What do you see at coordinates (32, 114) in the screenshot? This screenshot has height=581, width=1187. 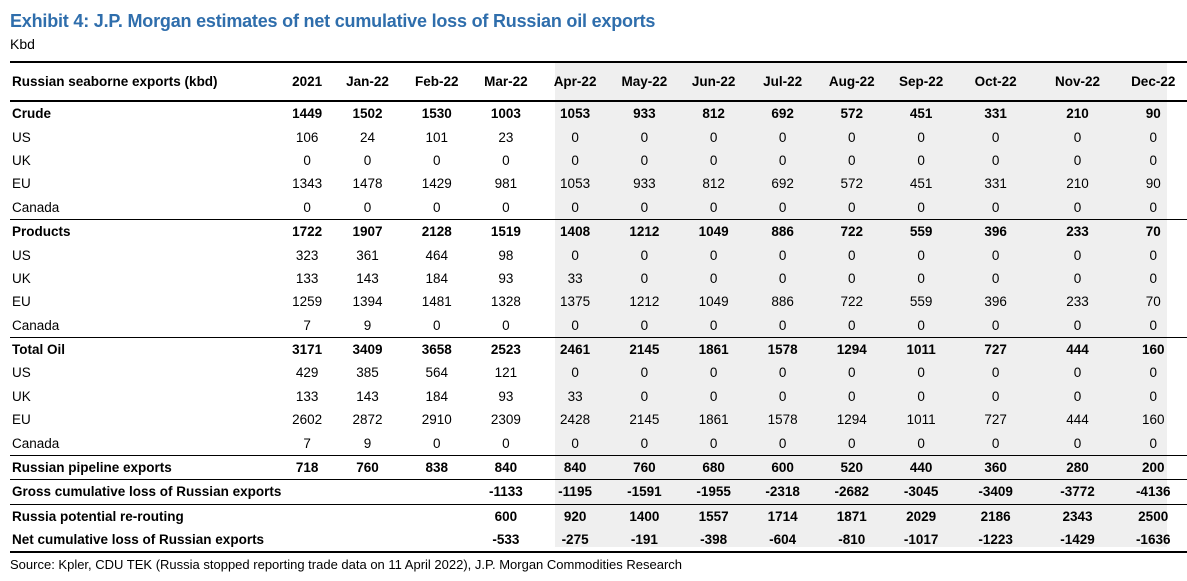 I see `row-label: Crude` at bounding box center [32, 114].